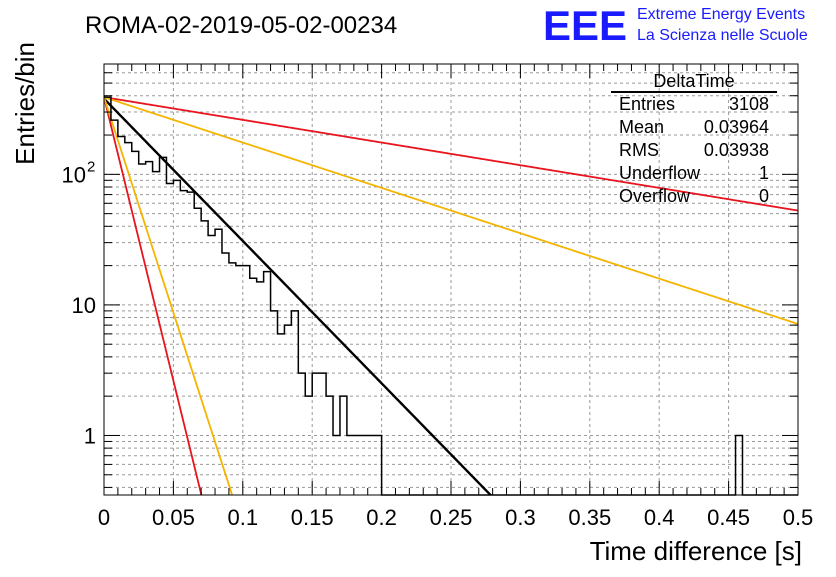 This screenshot has height=577, width=836. I want to click on stats-label-entries: Entries, so click(647, 104).